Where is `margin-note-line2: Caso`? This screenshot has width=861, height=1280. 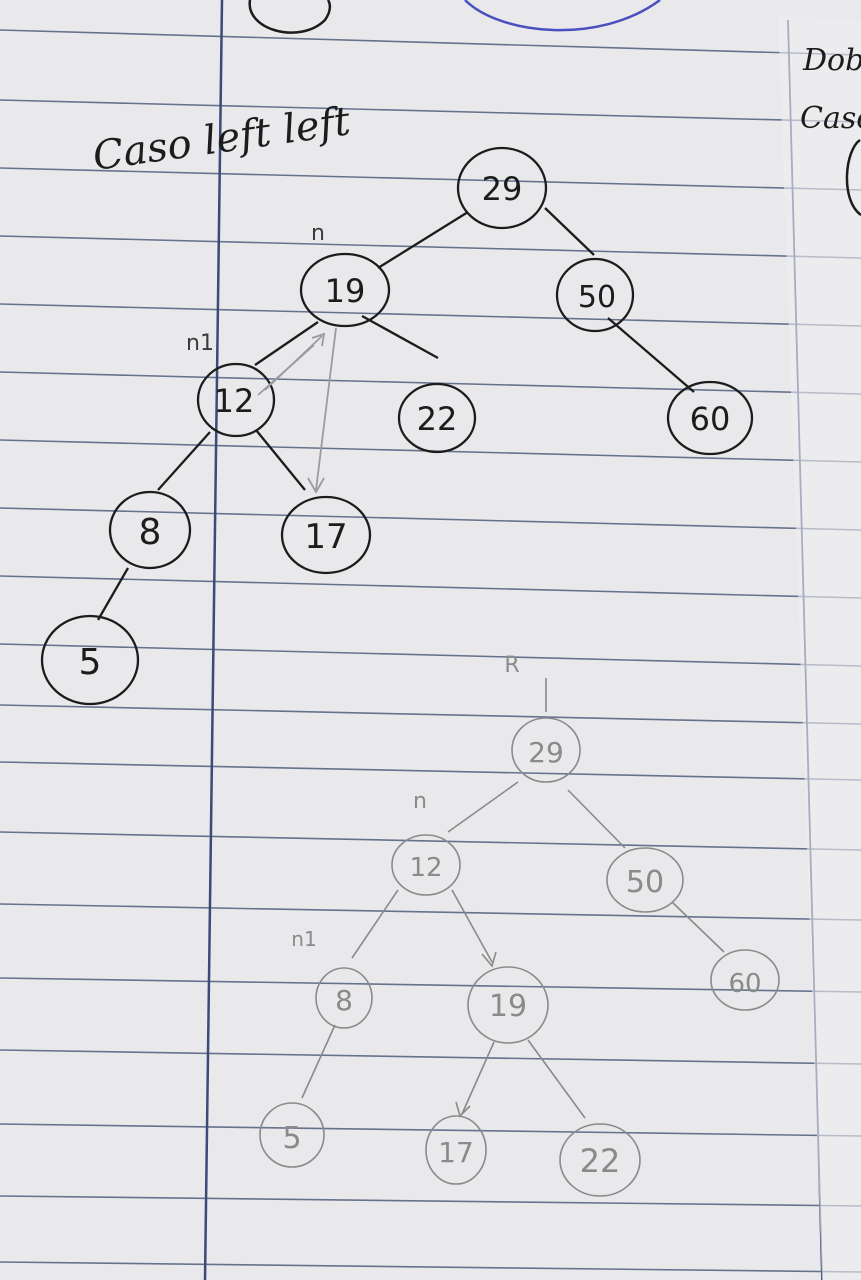 margin-note-line2: Caso is located at coordinates (830, 118).